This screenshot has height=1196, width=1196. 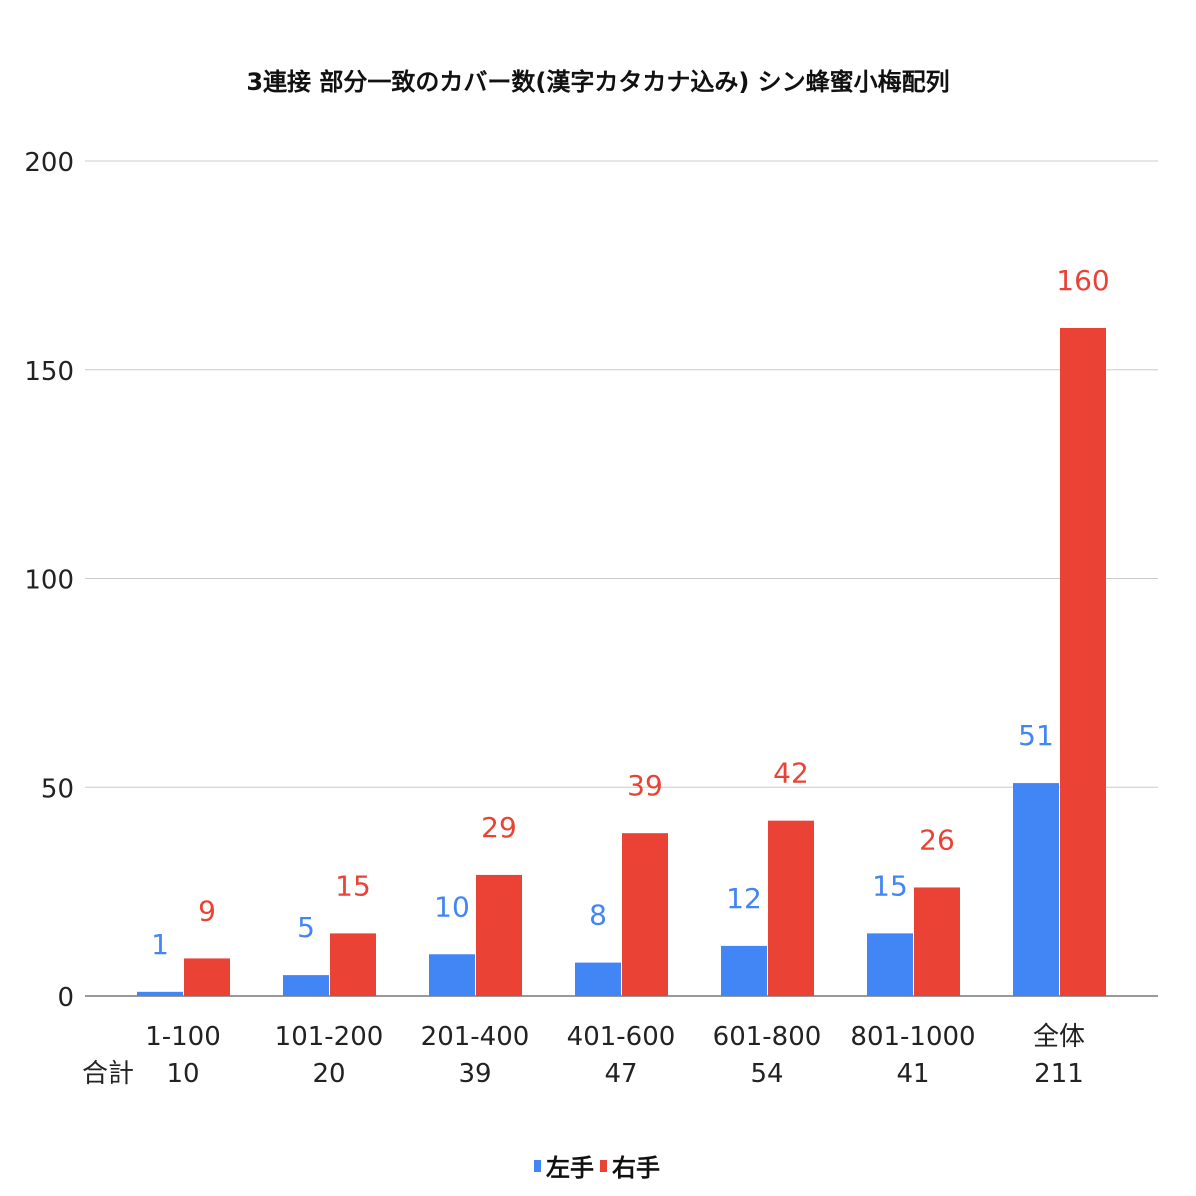 I want to click on chart-title: 3連接 部分一致のカバー数(漢字カタカナ込み) シン蜂蜜小梅配列, so click(x=597, y=82).